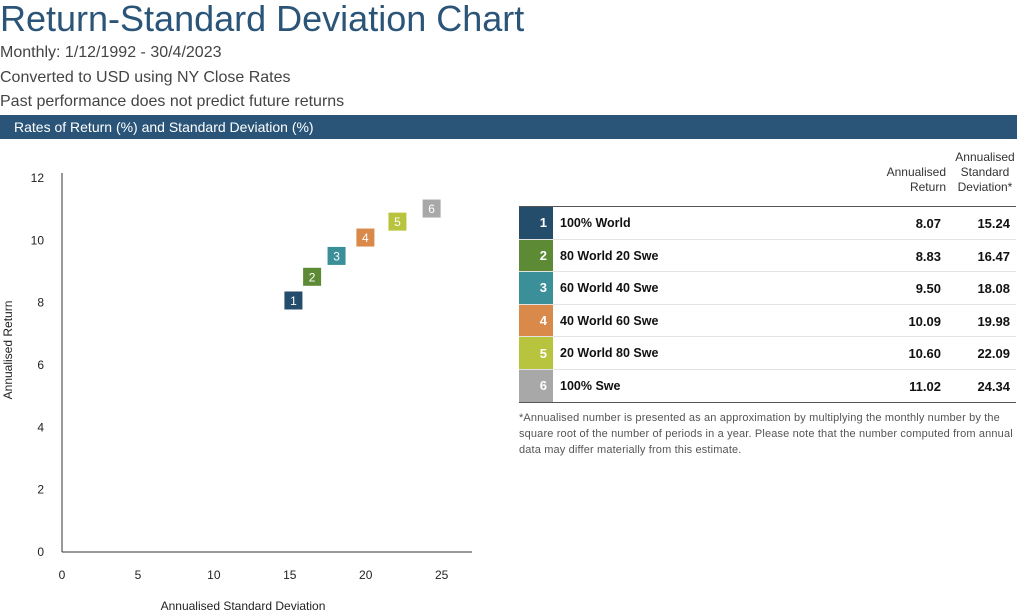 This screenshot has height=615, width=1024. I want to click on data-point-label: 1, so click(293, 301).